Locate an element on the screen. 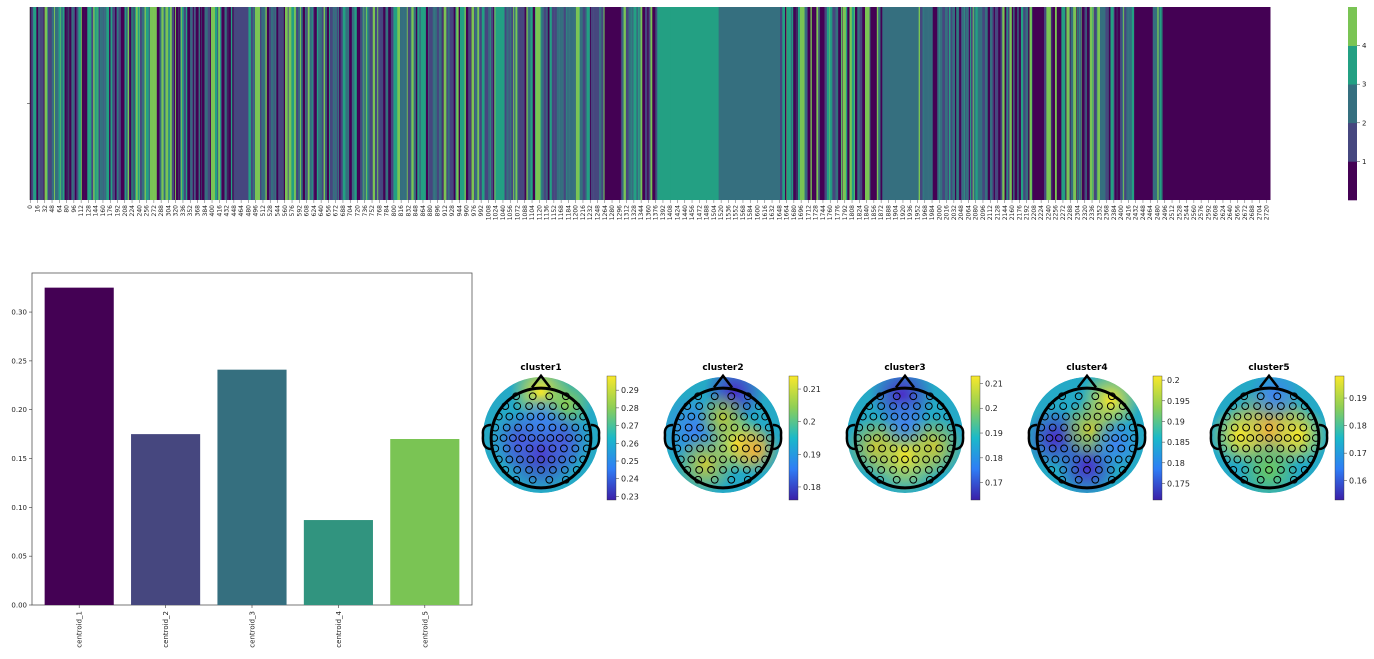  heatmap-colorbar-band is located at coordinates (1352, 65).